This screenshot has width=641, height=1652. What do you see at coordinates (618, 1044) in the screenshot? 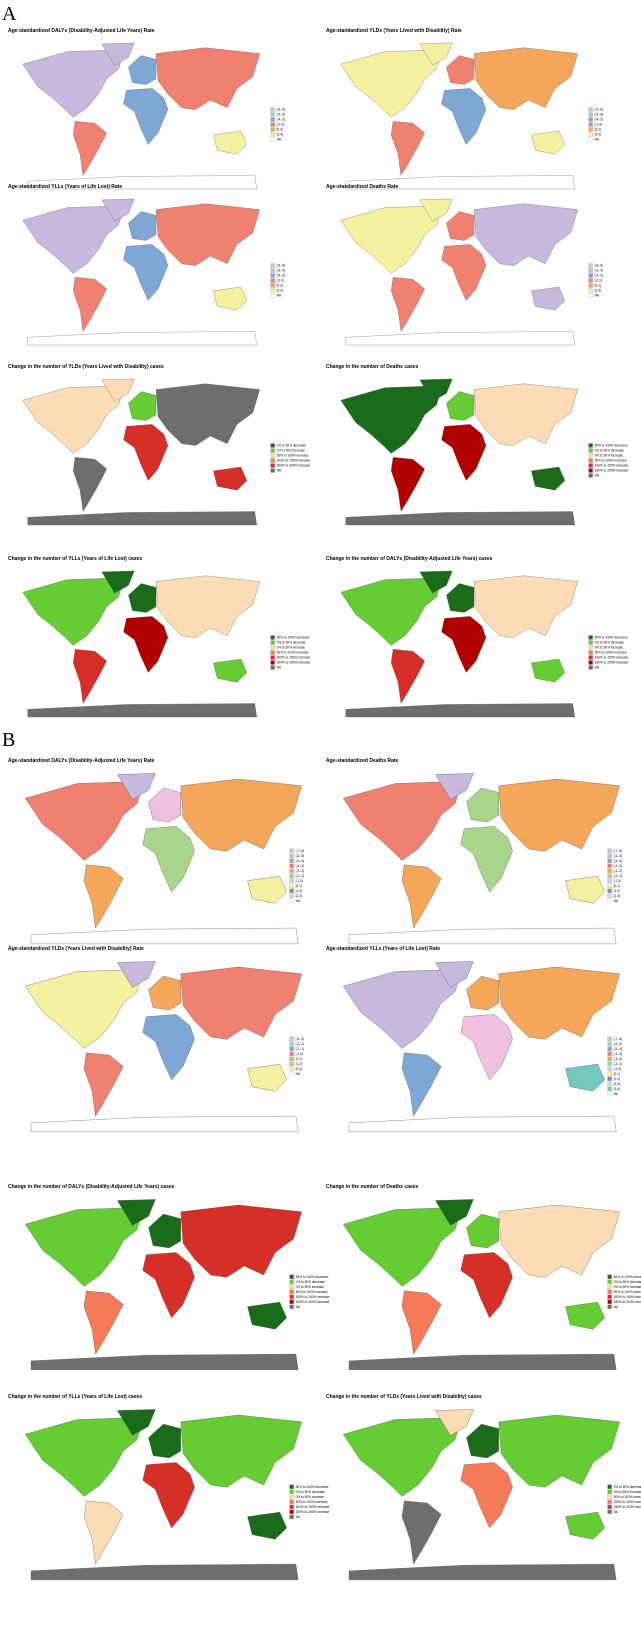
I see `legend-label: [-6,-5)` at bounding box center [618, 1044].